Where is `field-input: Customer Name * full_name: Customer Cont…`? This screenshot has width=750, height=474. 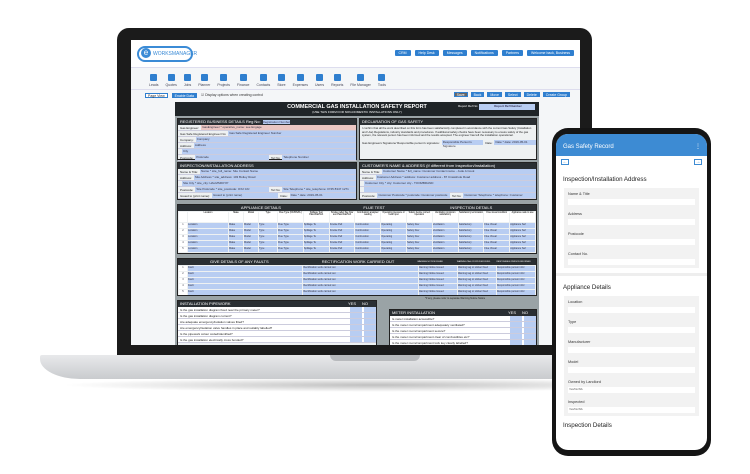 field-input: Customer Name * full_name: Customer Cont… is located at coordinates (459, 171).